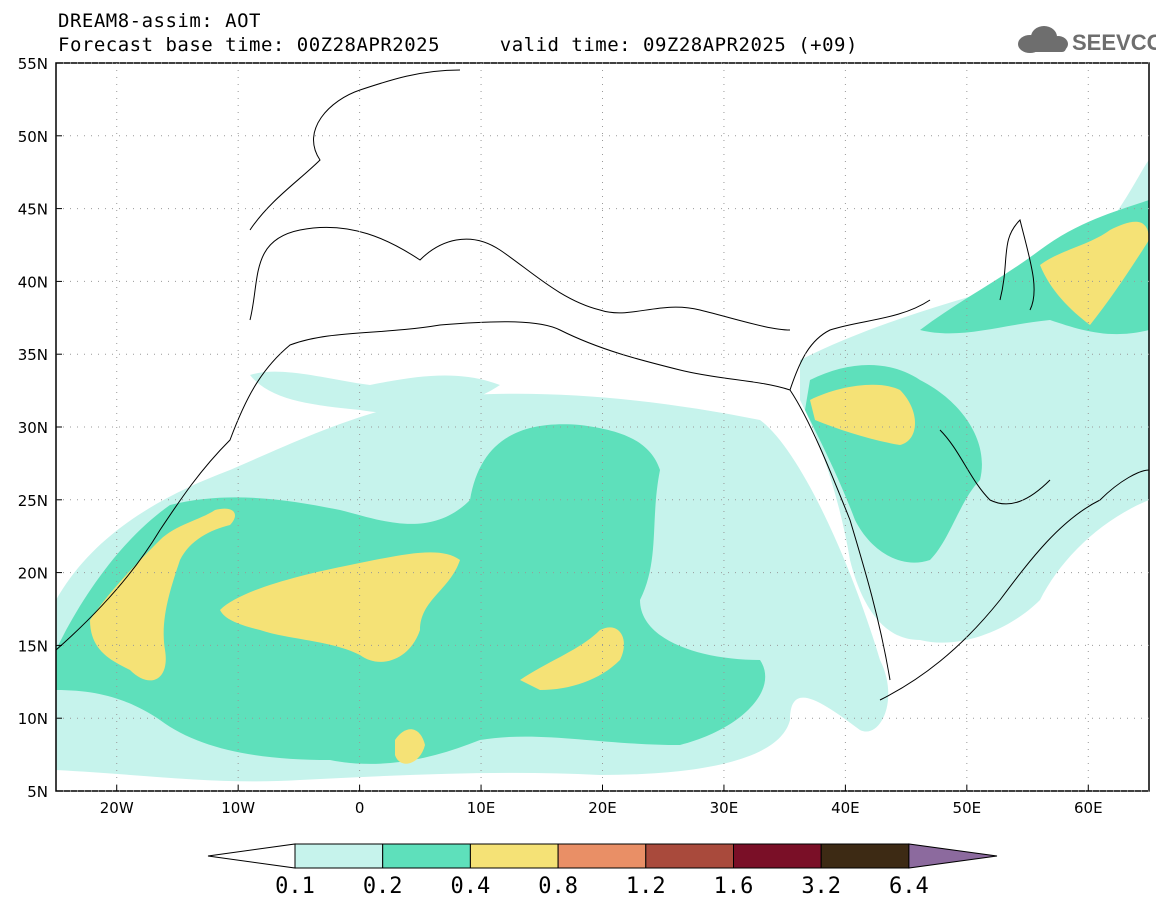  Describe the element at coordinates (909, 886) in the screenshot. I see `colorbar-label: 6.4` at that location.